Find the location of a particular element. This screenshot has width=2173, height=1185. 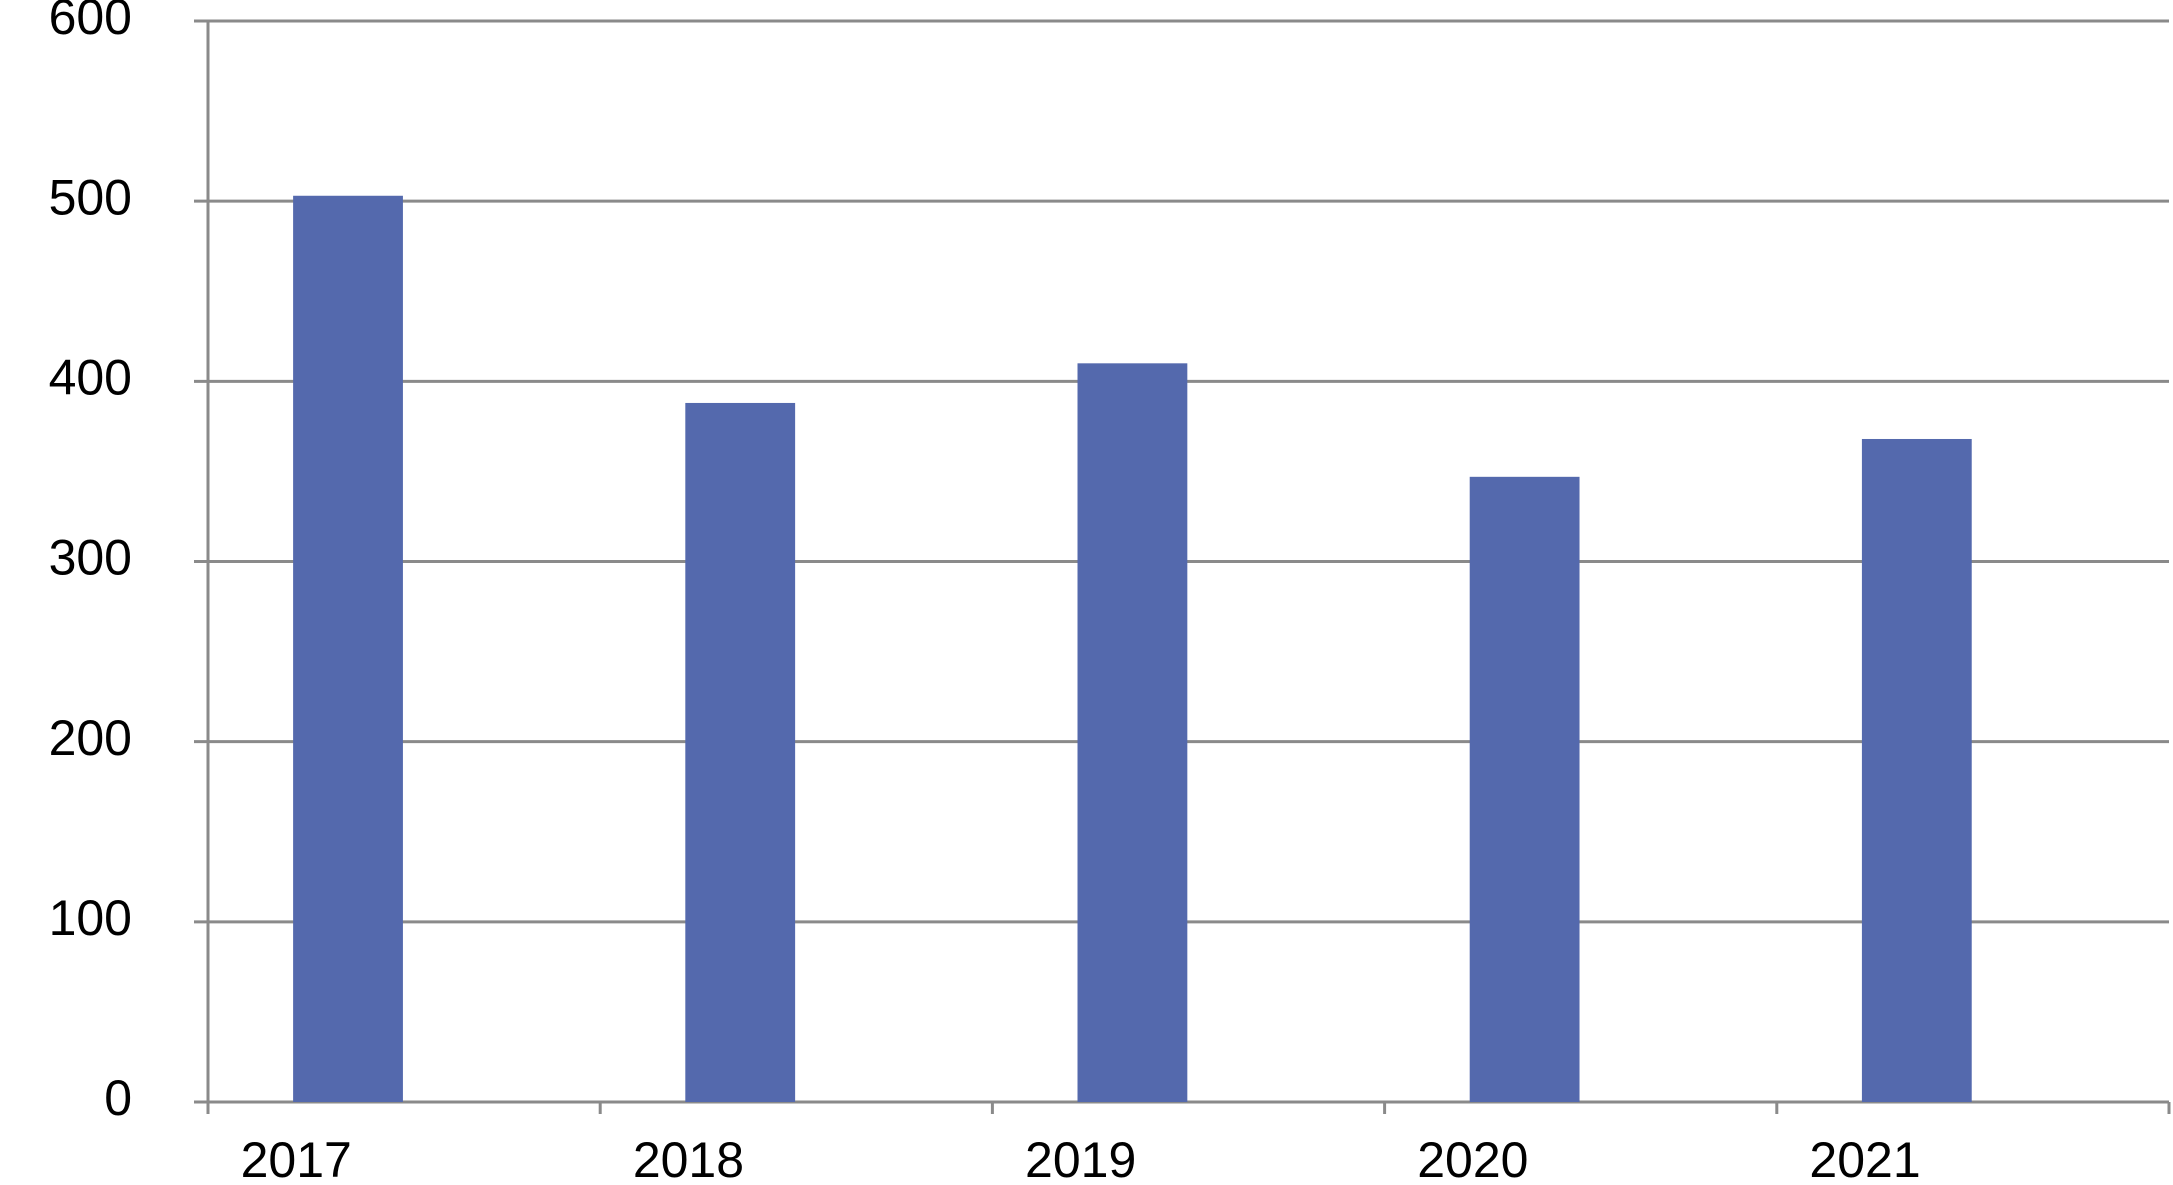

x-tick-label: 2021 is located at coordinates (1864, 1158).